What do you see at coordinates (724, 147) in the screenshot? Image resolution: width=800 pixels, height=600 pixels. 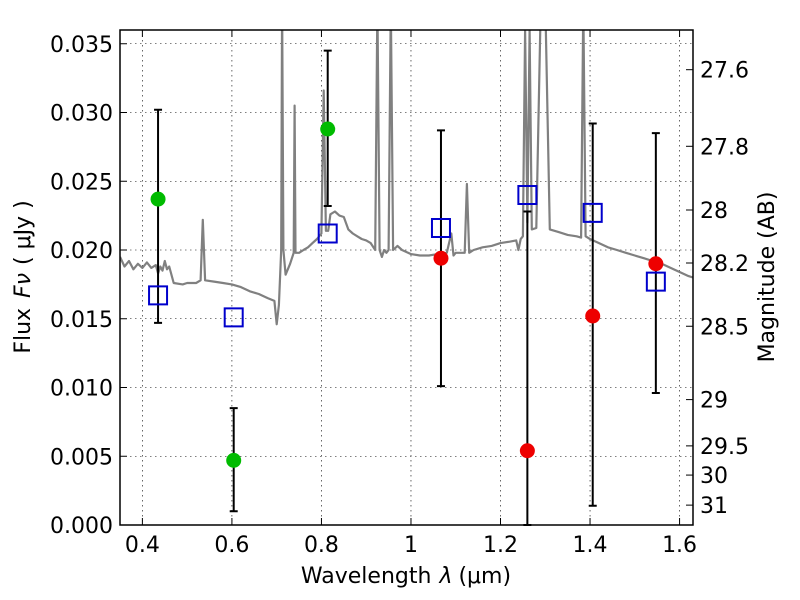 I see `y2-tick-label: 27.8` at bounding box center [724, 147].